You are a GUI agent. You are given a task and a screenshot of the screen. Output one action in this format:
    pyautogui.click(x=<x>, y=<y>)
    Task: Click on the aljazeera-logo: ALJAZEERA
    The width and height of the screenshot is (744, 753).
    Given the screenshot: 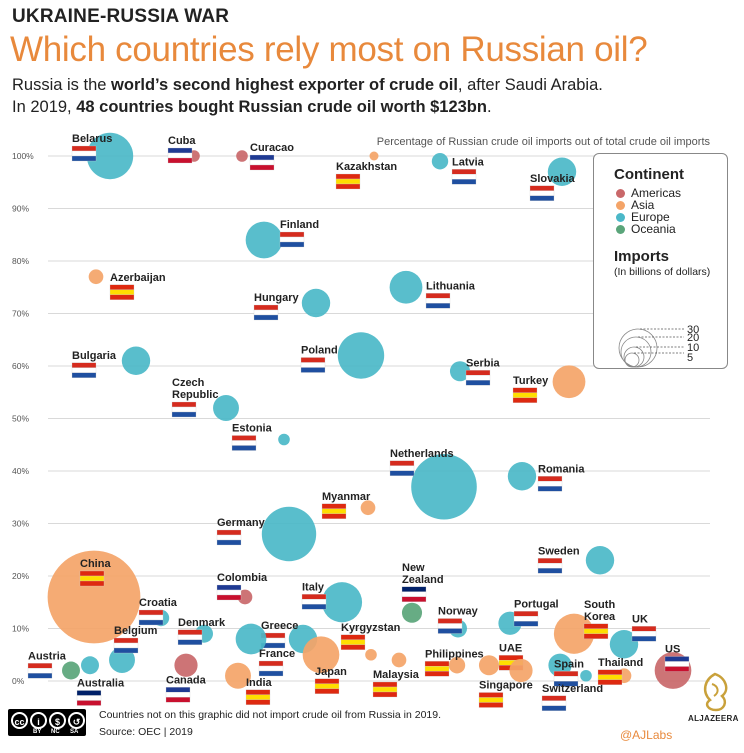 What is the action you would take?
    pyautogui.click(x=714, y=700)
    